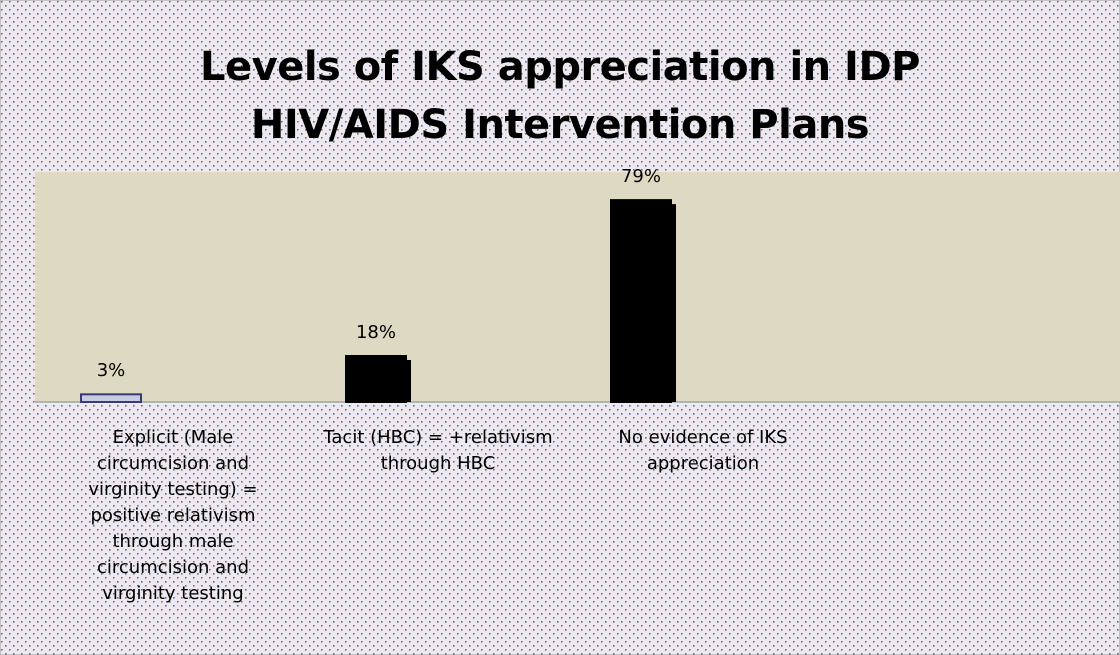 The image size is (1120, 655). Describe the element at coordinates (111, 371) in the screenshot. I see `value-label: 3%` at that location.